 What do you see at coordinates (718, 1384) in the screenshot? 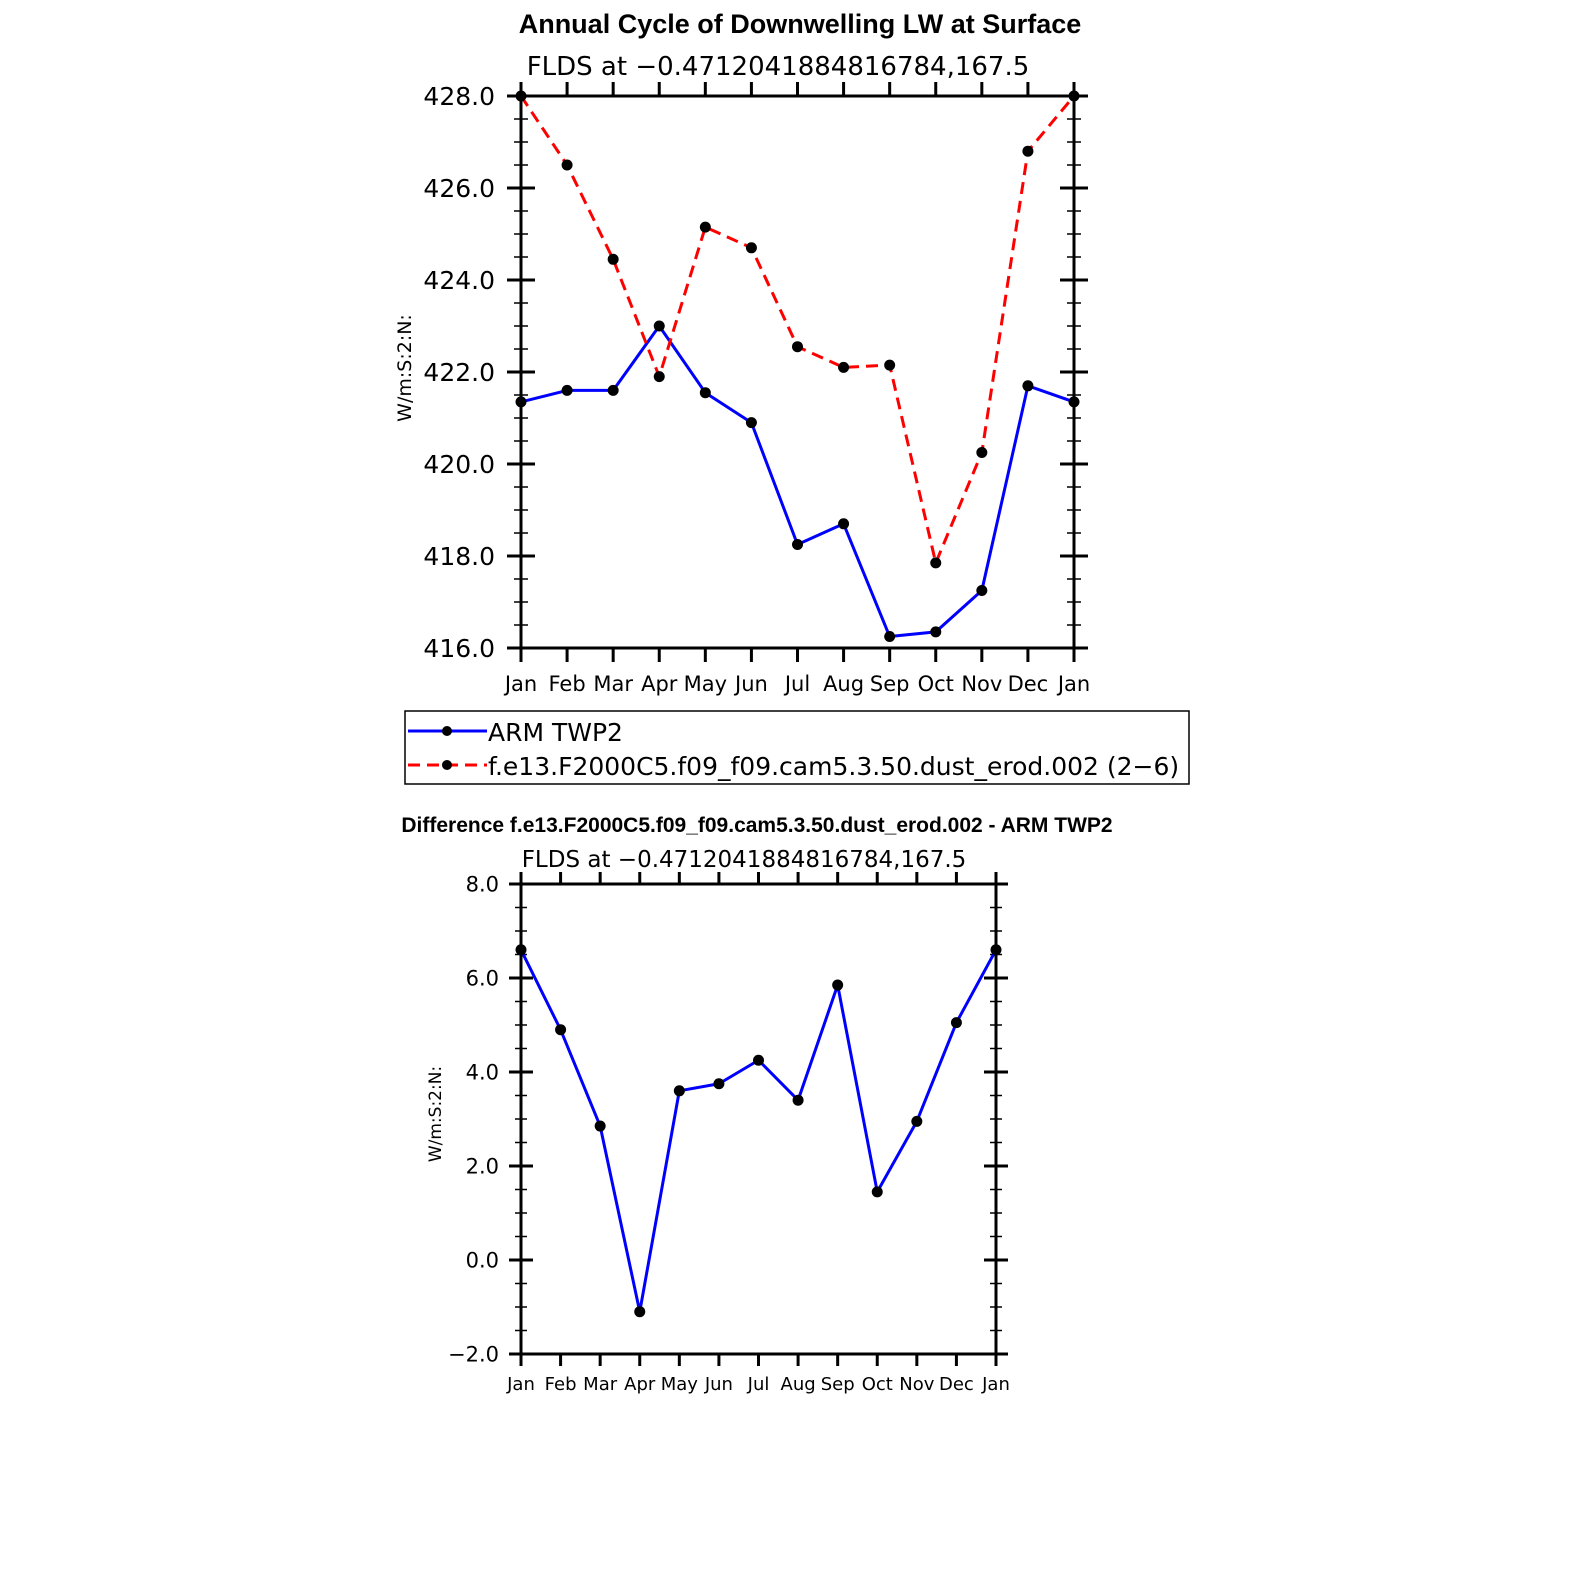
I see `chart2-xtick-label: Jun` at bounding box center [718, 1384].